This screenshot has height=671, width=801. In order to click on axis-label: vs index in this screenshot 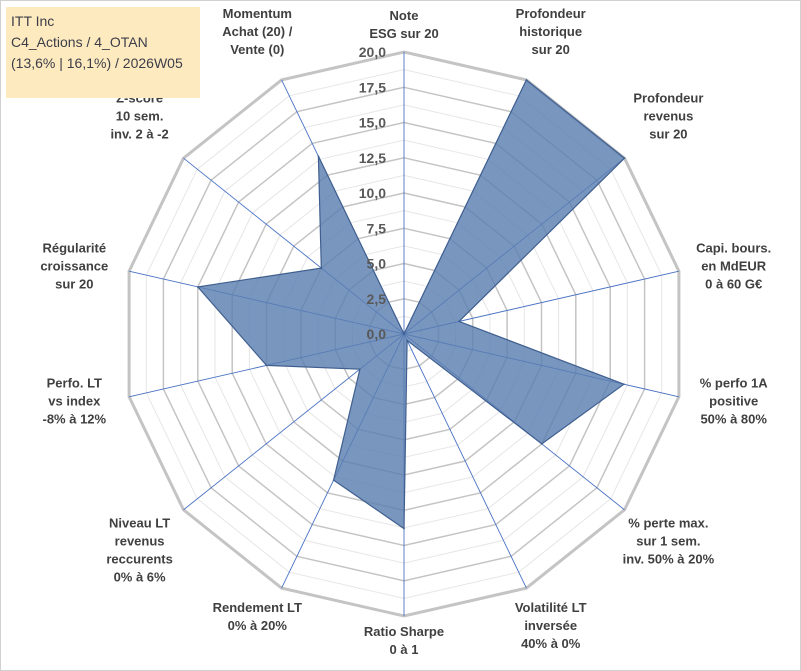, I will do `click(74, 401)`.